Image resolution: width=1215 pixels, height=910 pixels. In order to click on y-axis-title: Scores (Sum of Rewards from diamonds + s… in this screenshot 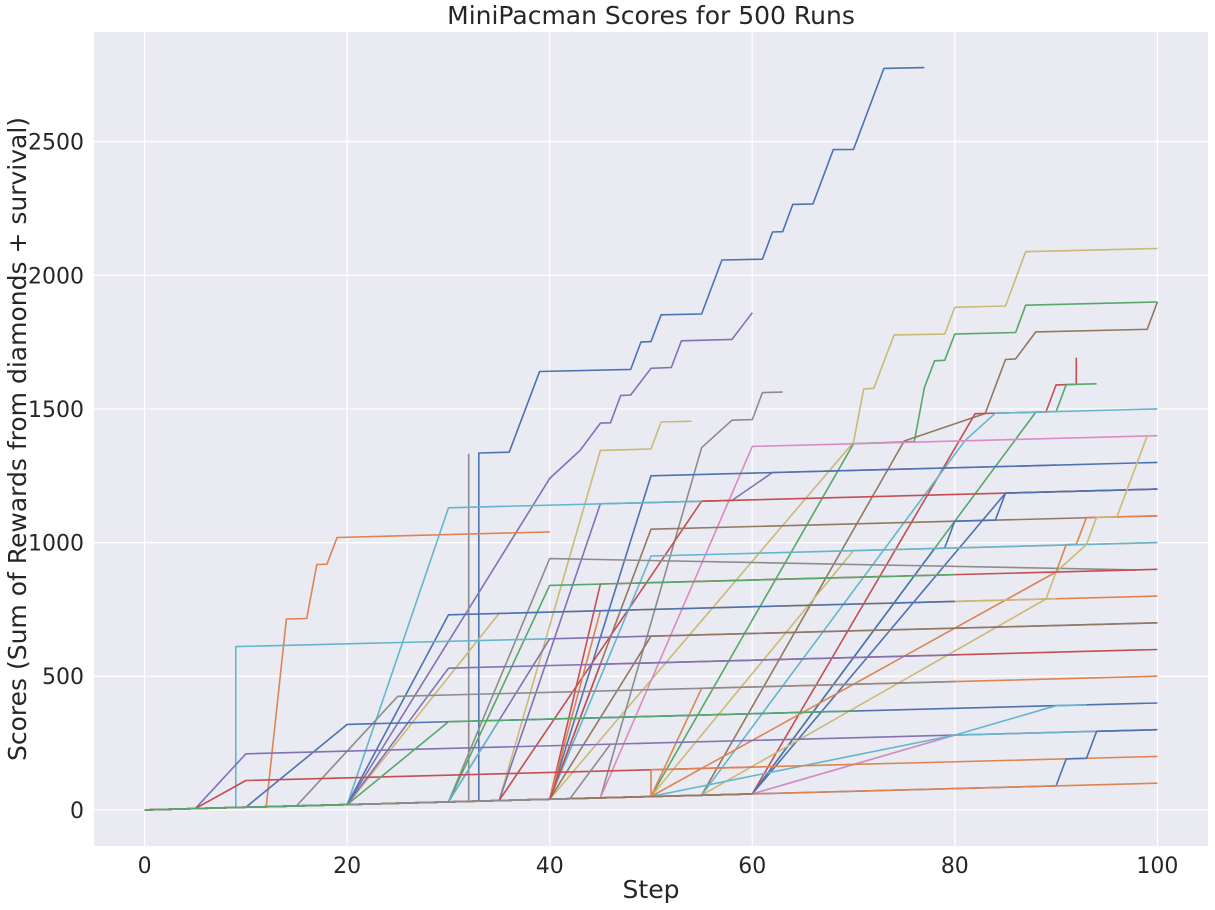, I will do `click(17, 439)`.